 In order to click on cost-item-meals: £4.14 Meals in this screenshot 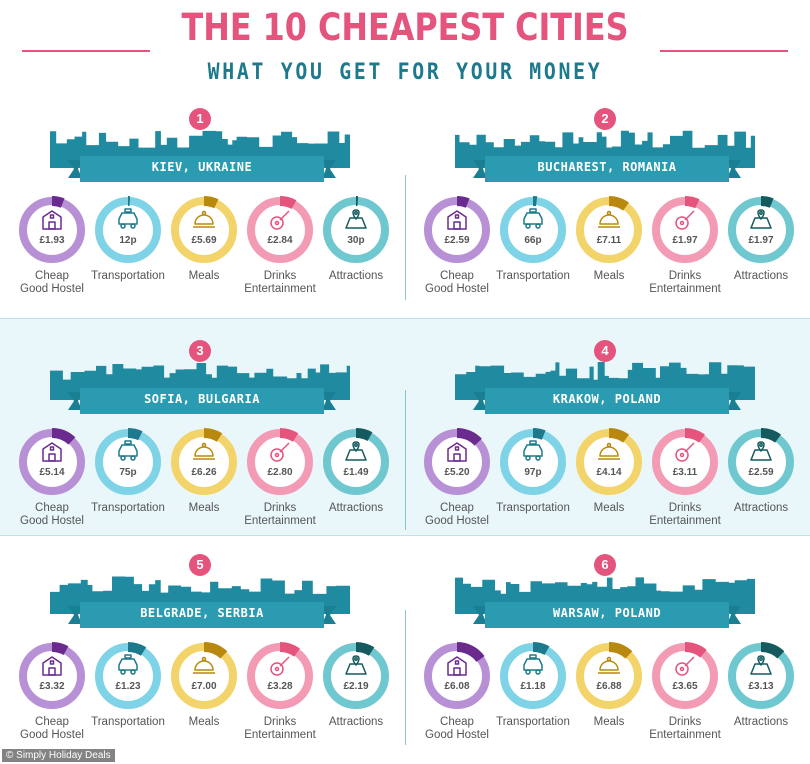, I will do `click(609, 488)`.